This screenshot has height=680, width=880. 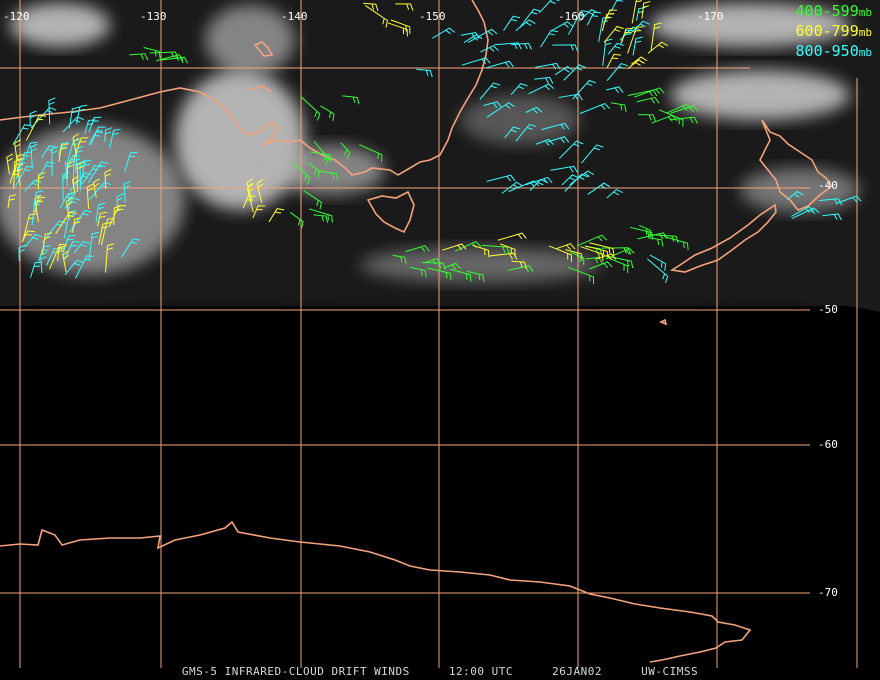 What do you see at coordinates (295, 671) in the screenshot?
I see `caption-product: GMS-5 INFRARED-CLOUD DRIFT WINDS` at bounding box center [295, 671].